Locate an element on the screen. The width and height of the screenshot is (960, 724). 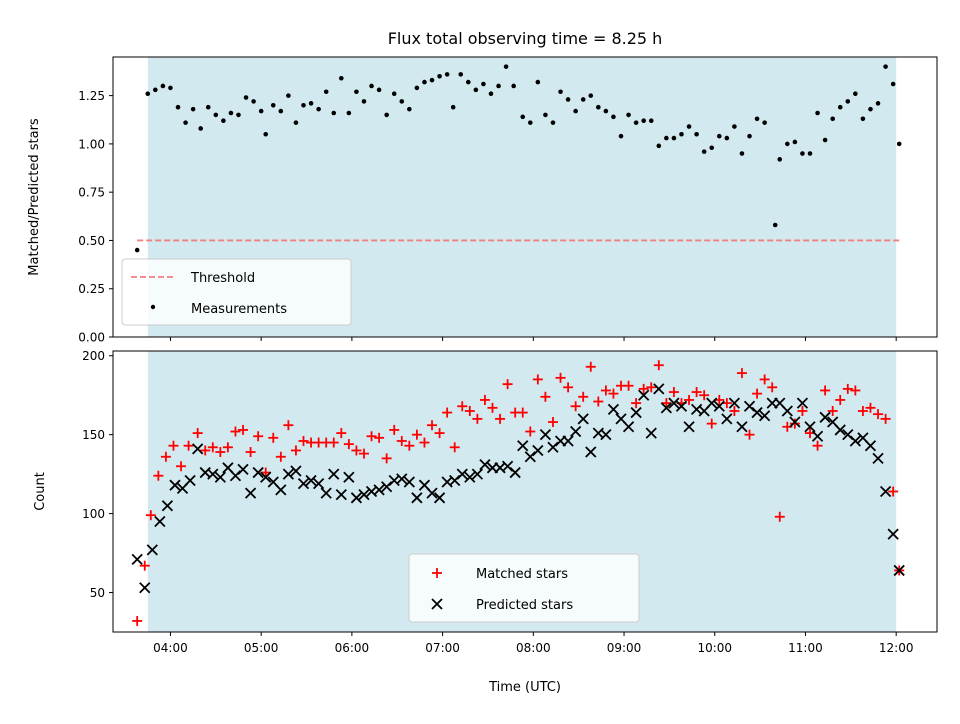
legend-matched-swatch is located at coordinates (437, 573).